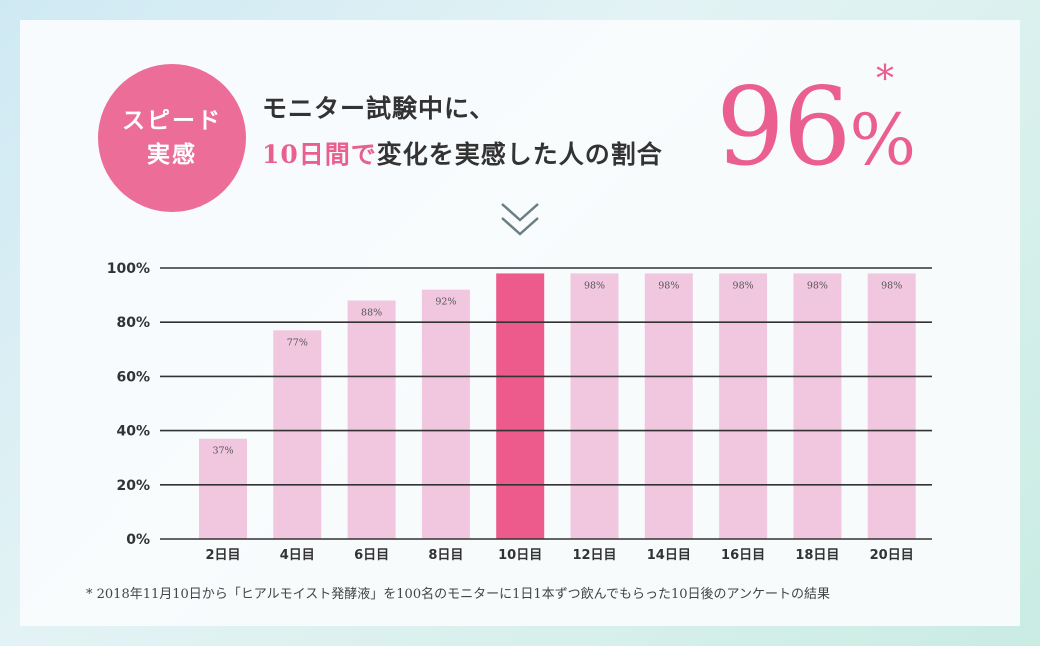 The height and width of the screenshot is (646, 1040). I want to click on y-tick-label: 40%, so click(133, 432).